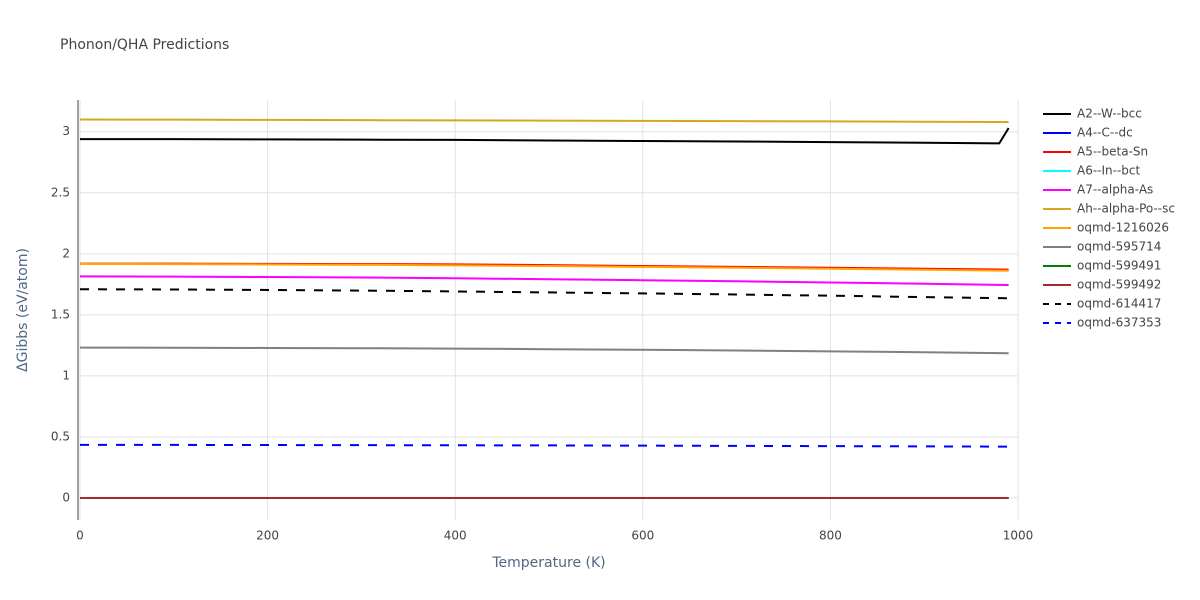 This screenshot has width=1200, height=600. What do you see at coordinates (23, 310) in the screenshot?
I see `y-axis-title: ΔGibbs (eV/atom)` at bounding box center [23, 310].